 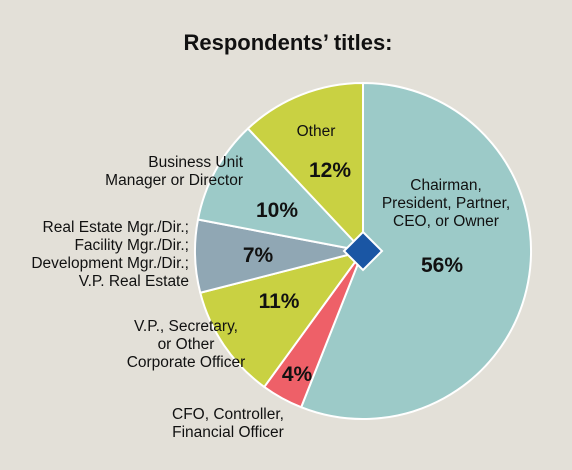 I want to click on slice-label-line: Real Estate Mgr./Dir.;, so click(x=116, y=227).